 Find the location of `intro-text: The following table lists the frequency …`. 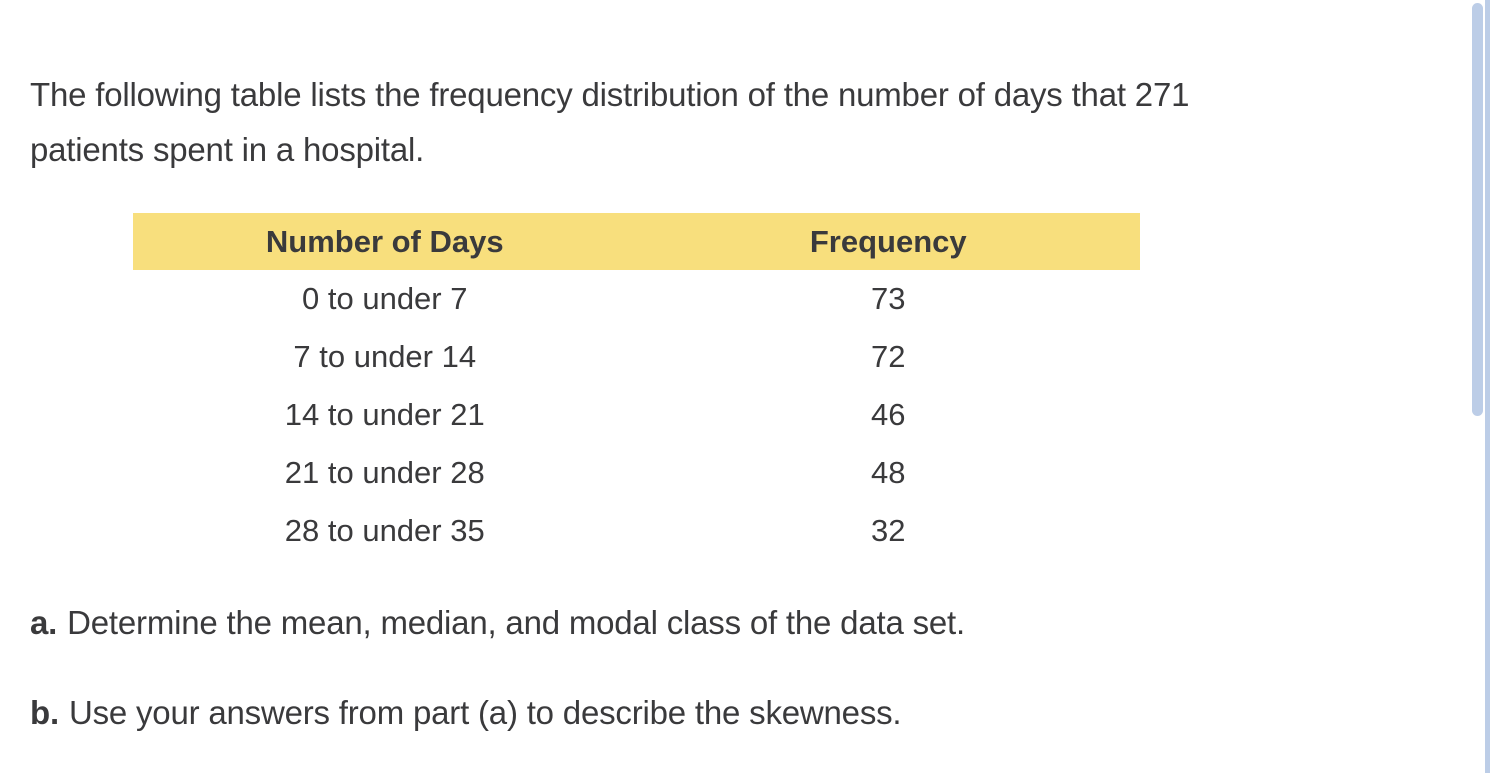

intro-text: The following table lists the frequency … is located at coordinates (610, 122).